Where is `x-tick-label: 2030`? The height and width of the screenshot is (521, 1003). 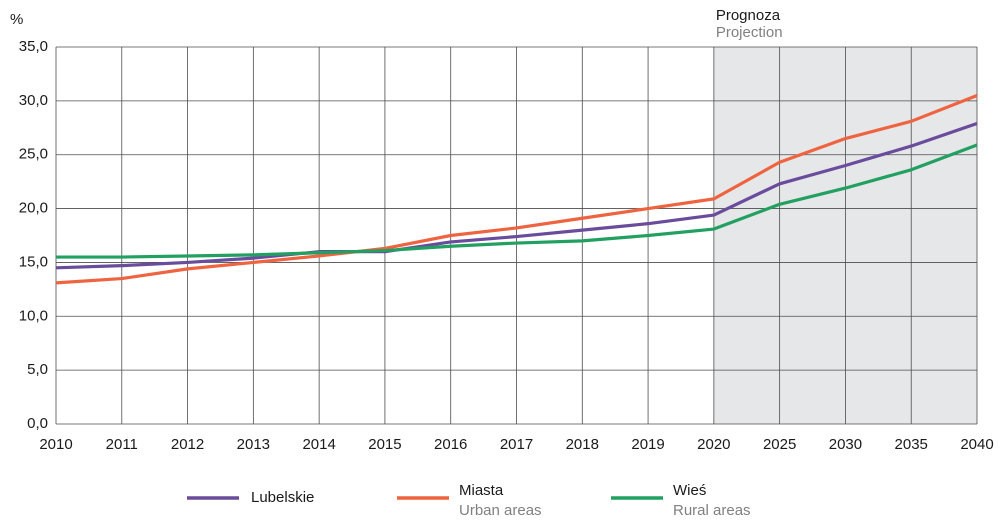
x-tick-label: 2030 is located at coordinates (845, 444).